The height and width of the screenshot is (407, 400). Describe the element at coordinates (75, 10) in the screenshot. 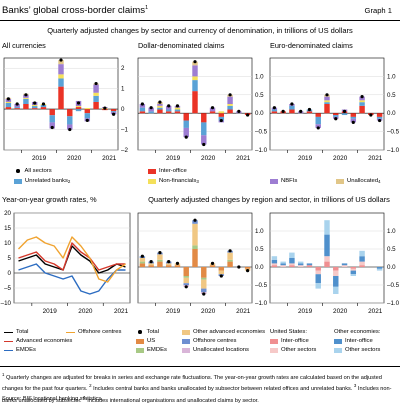

I see `graph-title: Banks’ global cross-border claims1` at that location.